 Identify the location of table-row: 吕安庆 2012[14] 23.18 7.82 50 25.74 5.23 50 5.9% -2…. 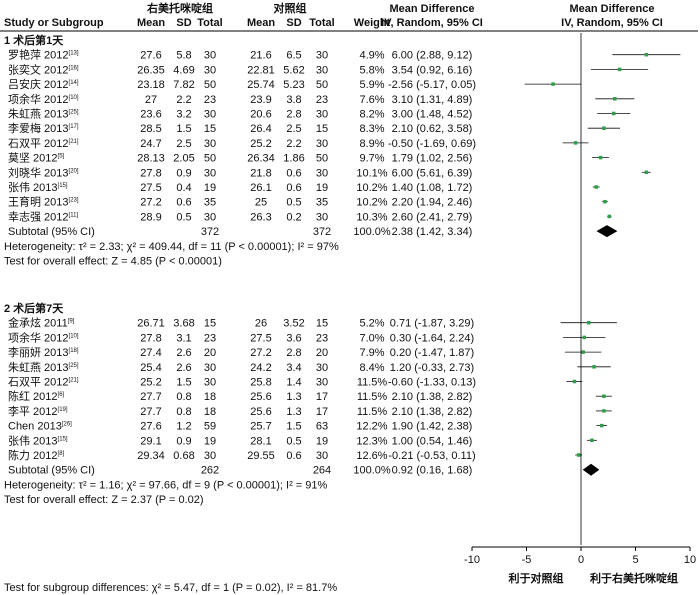
(242, 84).